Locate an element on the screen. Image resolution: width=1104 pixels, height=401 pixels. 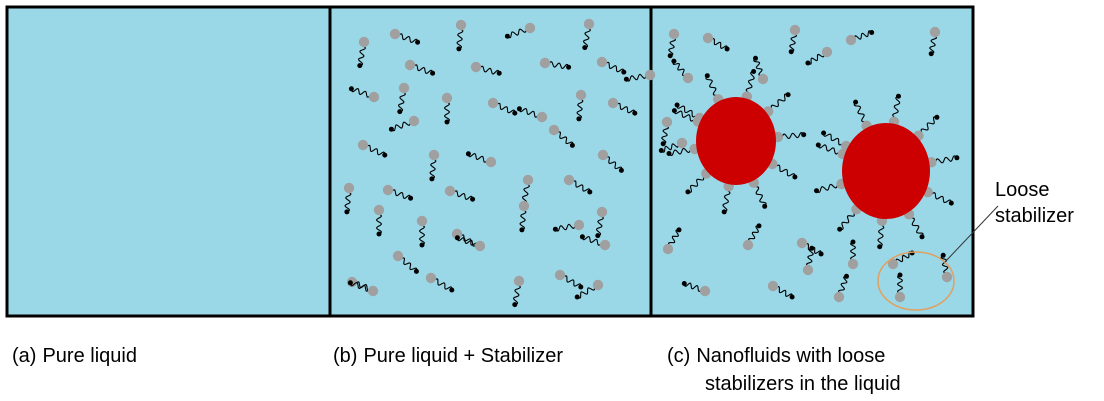
caption-c: (c) Nanofluids with loose is located at coordinates (776, 356).